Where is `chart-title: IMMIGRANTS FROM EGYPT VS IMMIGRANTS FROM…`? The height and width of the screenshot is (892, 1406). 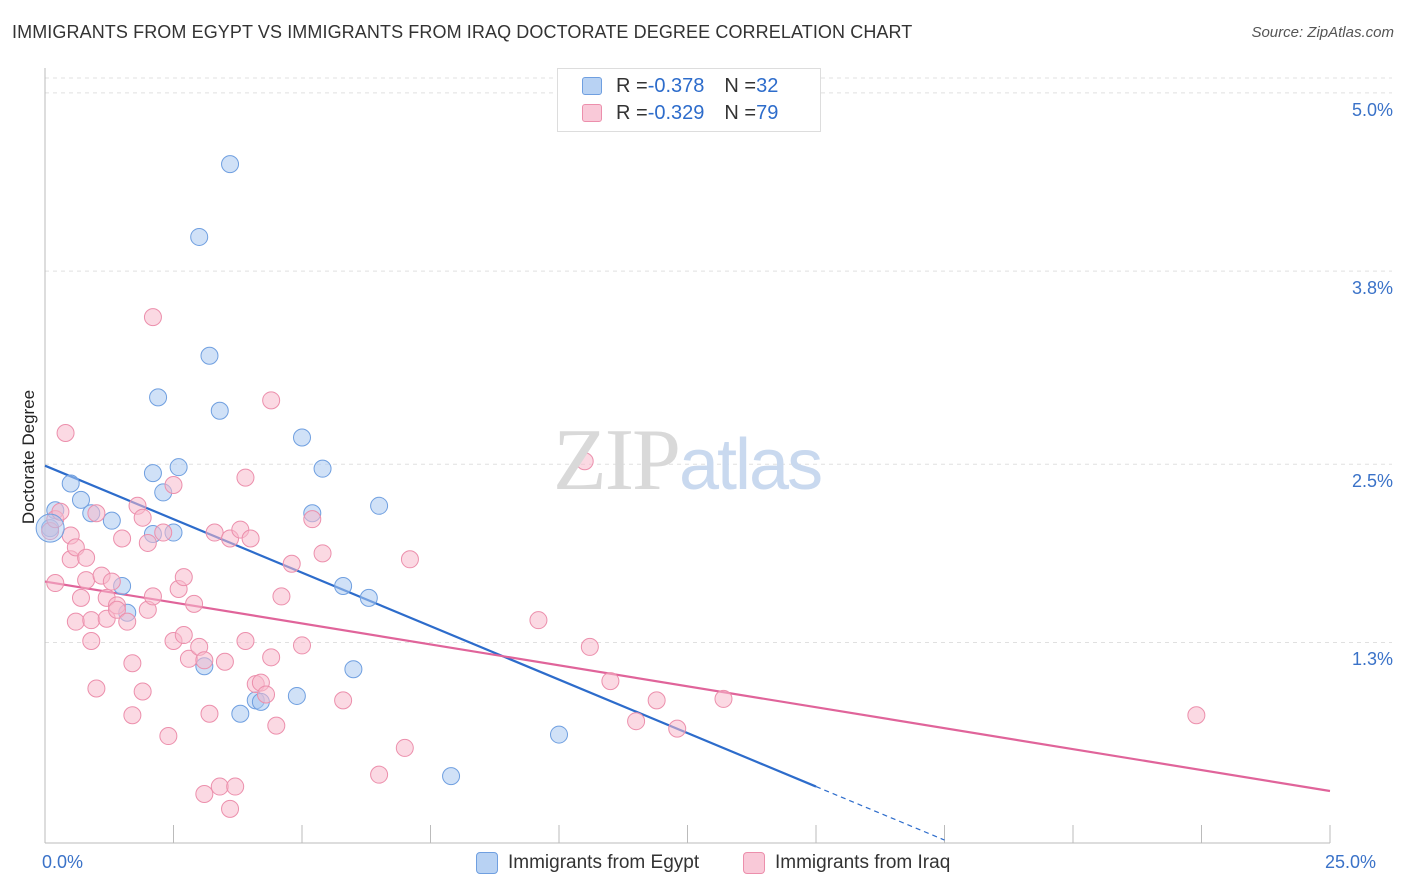
chart-title: IMMIGRANTS FROM EGYPT VS IMMIGRANTS FROM… is located at coordinates (462, 32).